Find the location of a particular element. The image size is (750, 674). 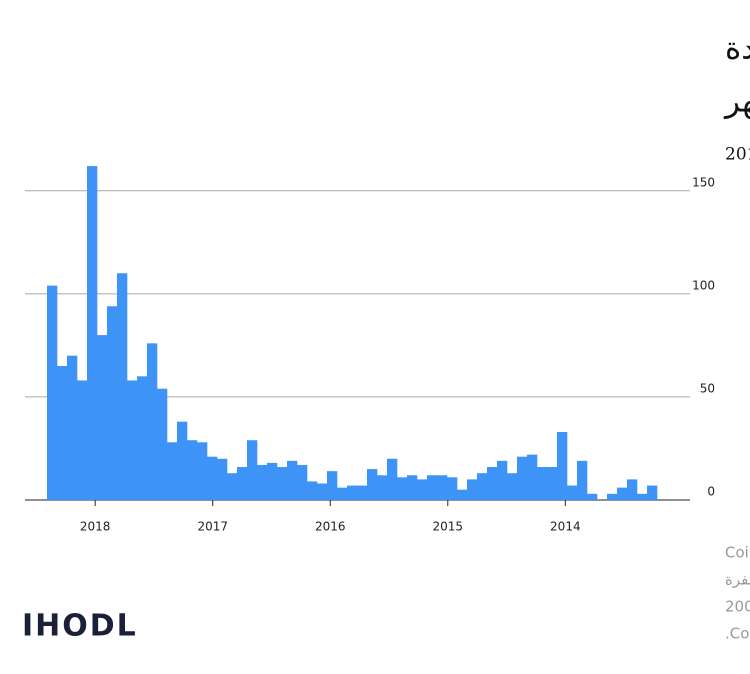

x-tick-label: 2018 is located at coordinates (95, 527).